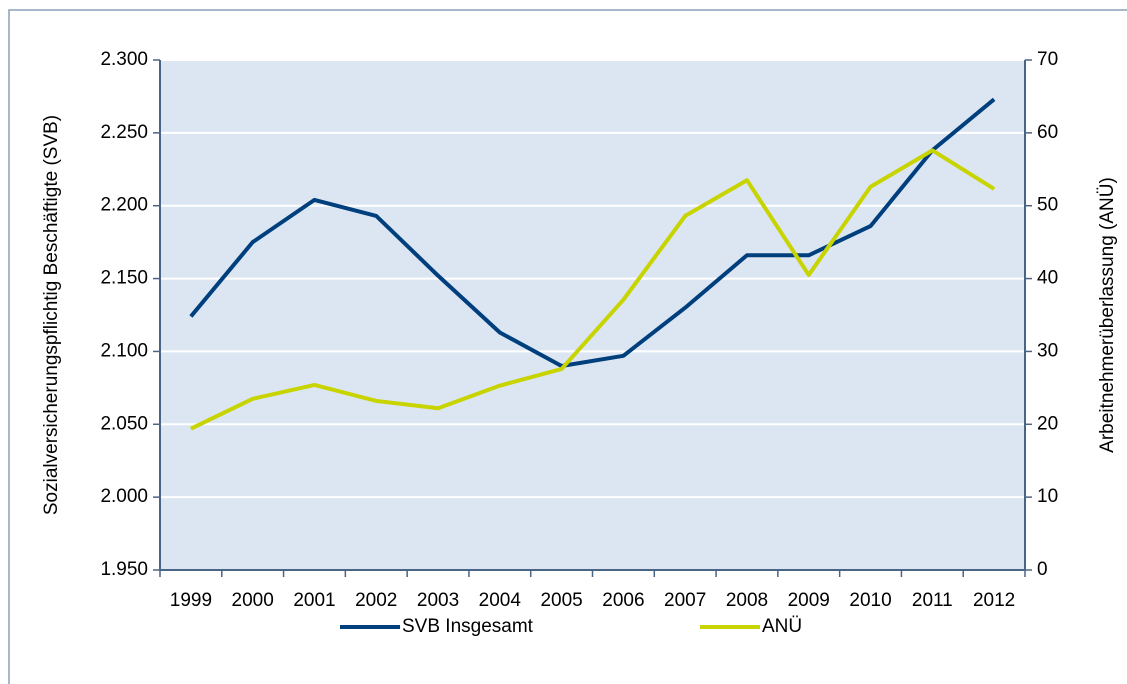 This screenshot has height=684, width=1127. Describe the element at coordinates (932, 600) in the screenshot. I see `x-tick-label: 2011` at that location.